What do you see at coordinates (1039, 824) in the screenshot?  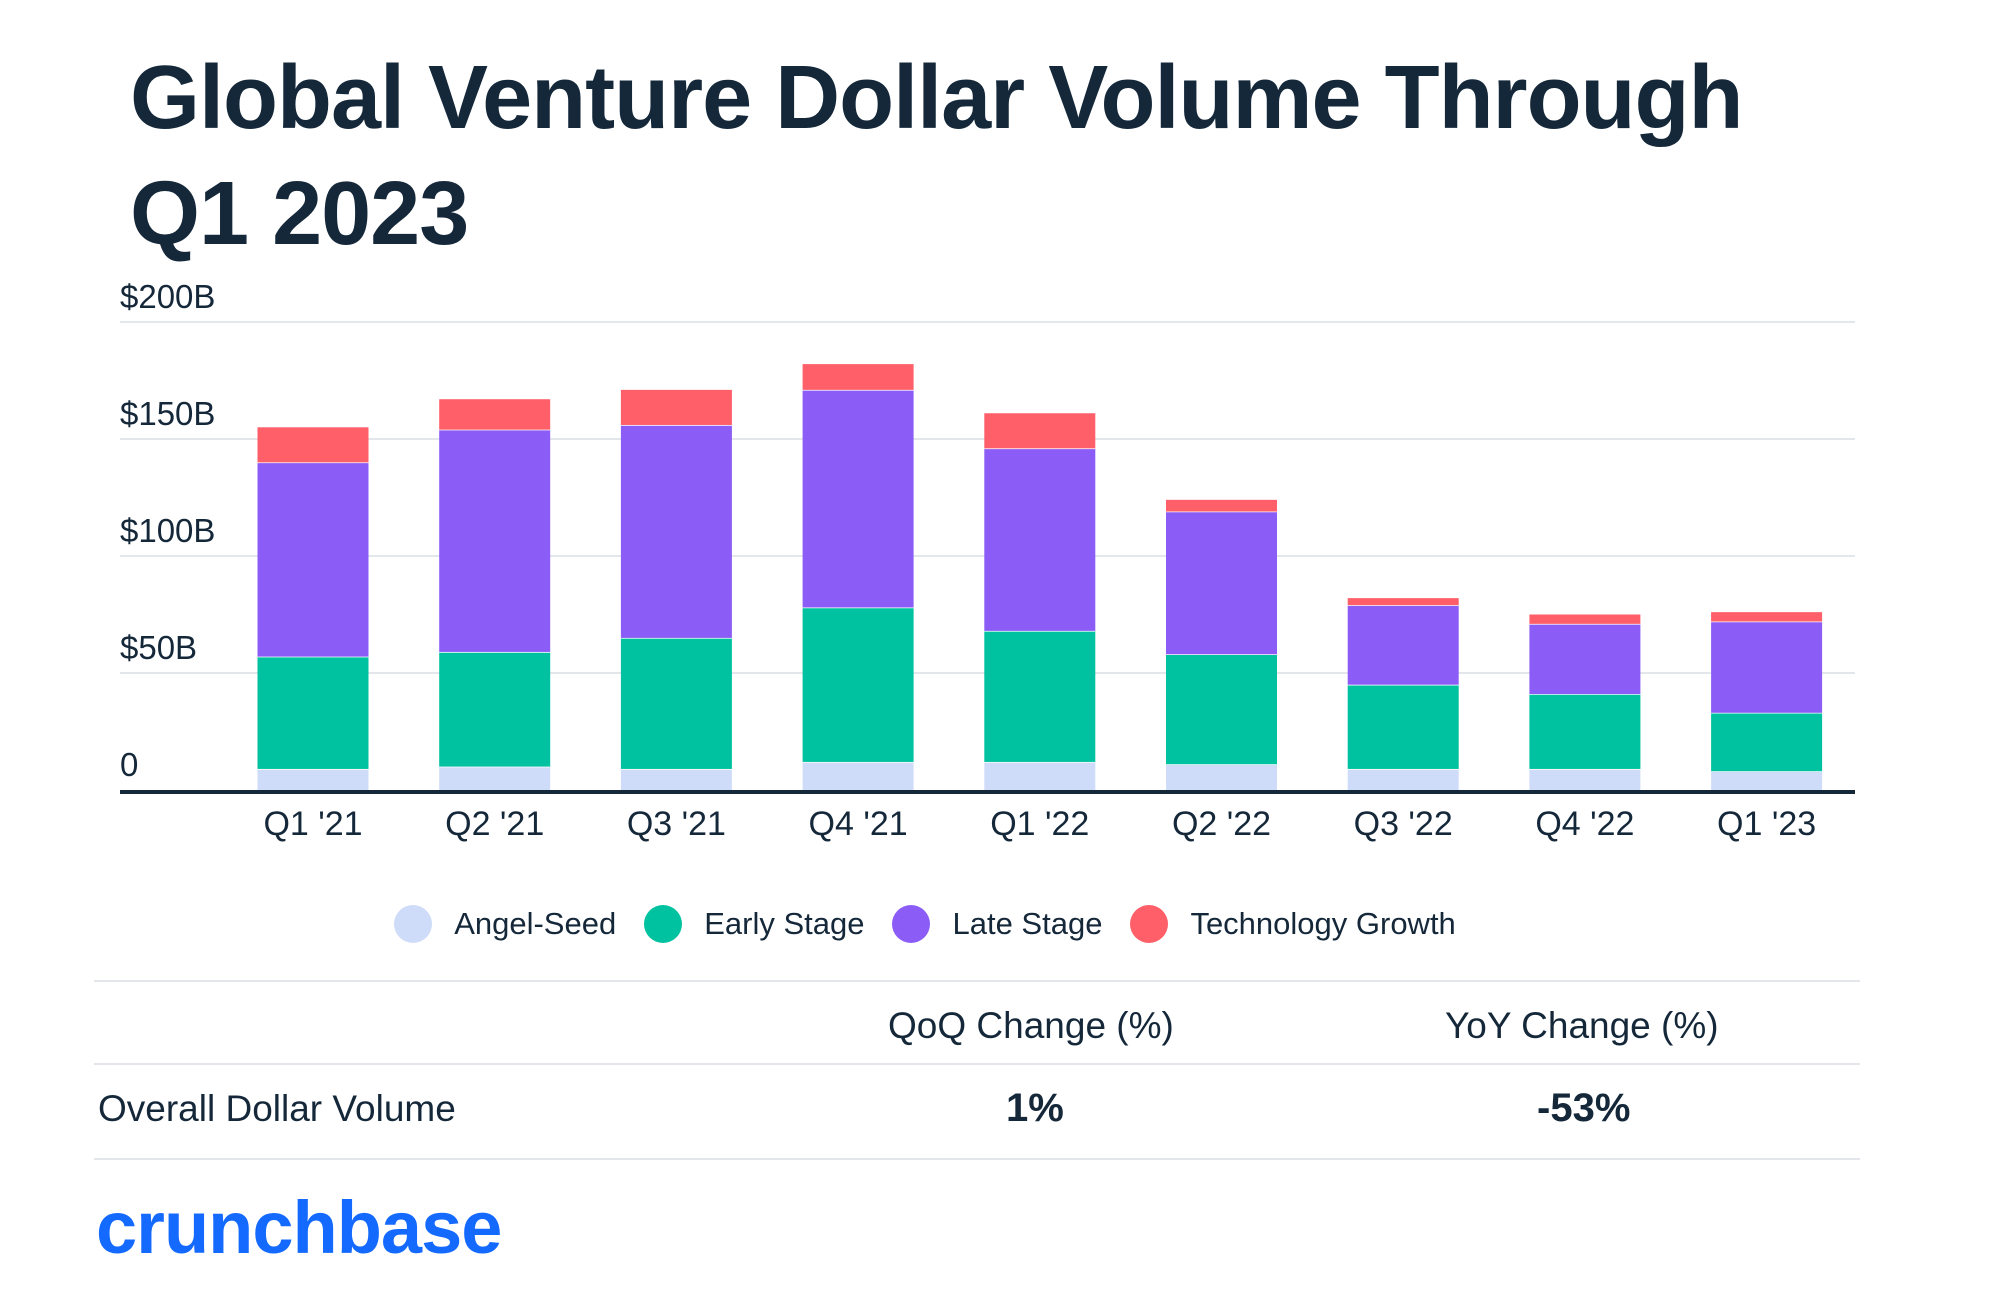 I see `x-tick-label: Q1 '22` at bounding box center [1039, 824].